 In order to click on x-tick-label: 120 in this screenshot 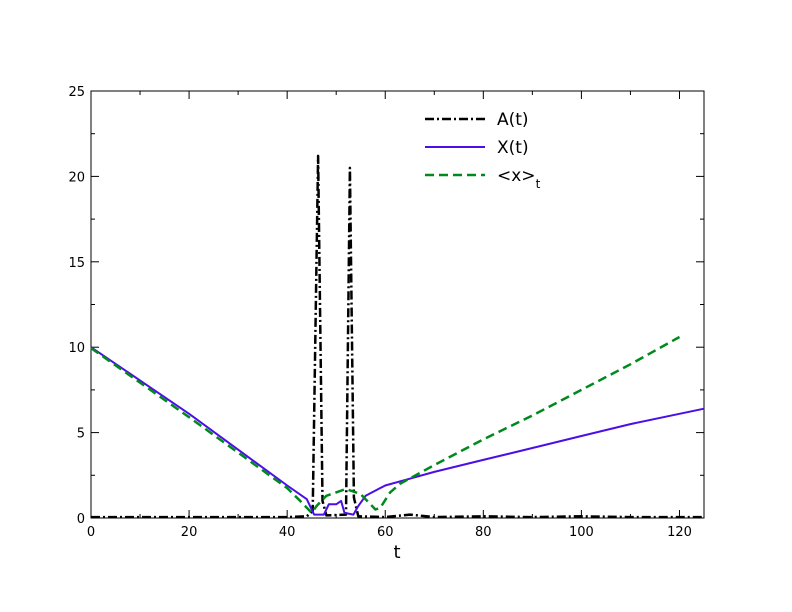, I will do `click(679, 532)`.